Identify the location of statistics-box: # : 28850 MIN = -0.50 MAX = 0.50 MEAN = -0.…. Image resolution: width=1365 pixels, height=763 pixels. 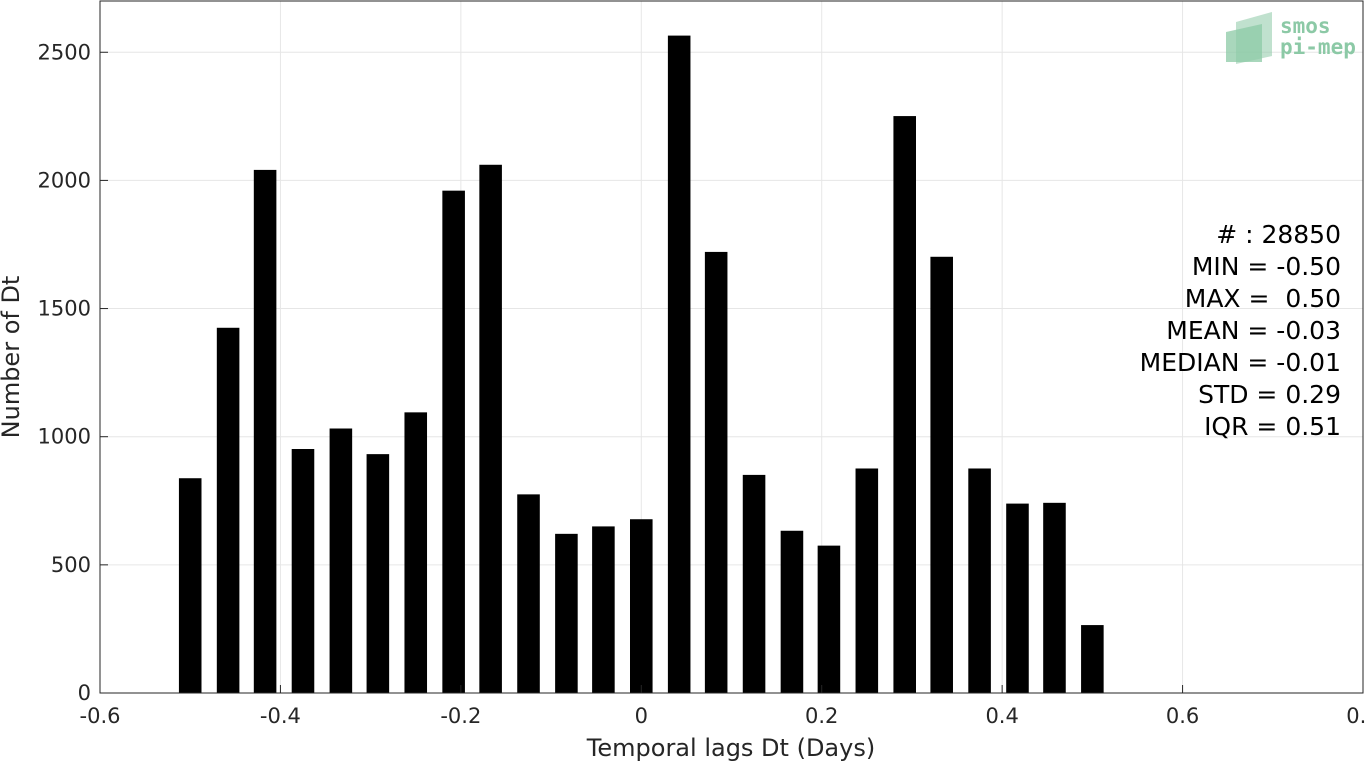
(1240, 330).